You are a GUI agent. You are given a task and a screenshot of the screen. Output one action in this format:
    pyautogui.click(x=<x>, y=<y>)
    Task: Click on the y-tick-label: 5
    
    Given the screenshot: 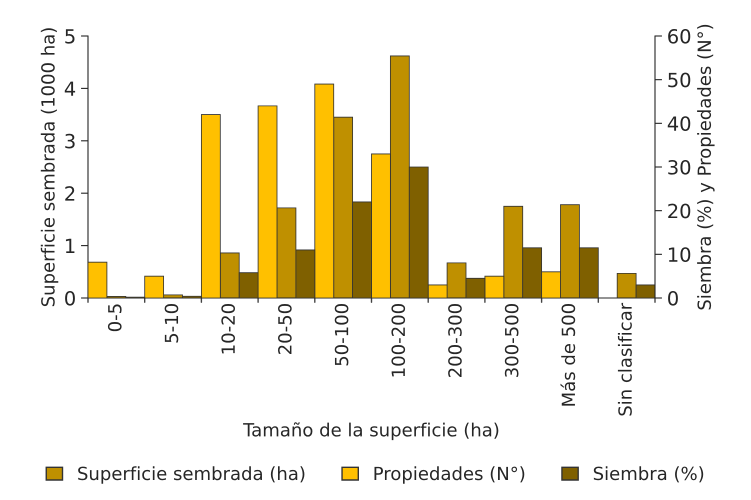 What is the action you would take?
    pyautogui.click(x=69, y=36)
    